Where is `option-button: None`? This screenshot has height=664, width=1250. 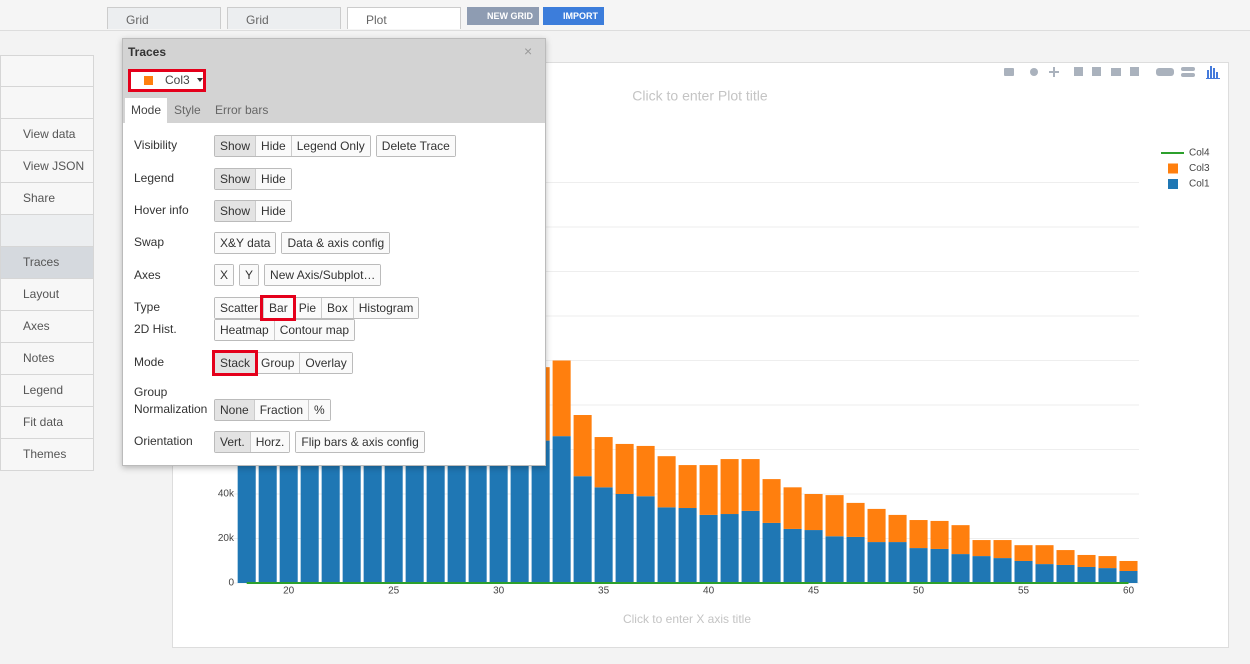
option-button: None is located at coordinates (234, 410).